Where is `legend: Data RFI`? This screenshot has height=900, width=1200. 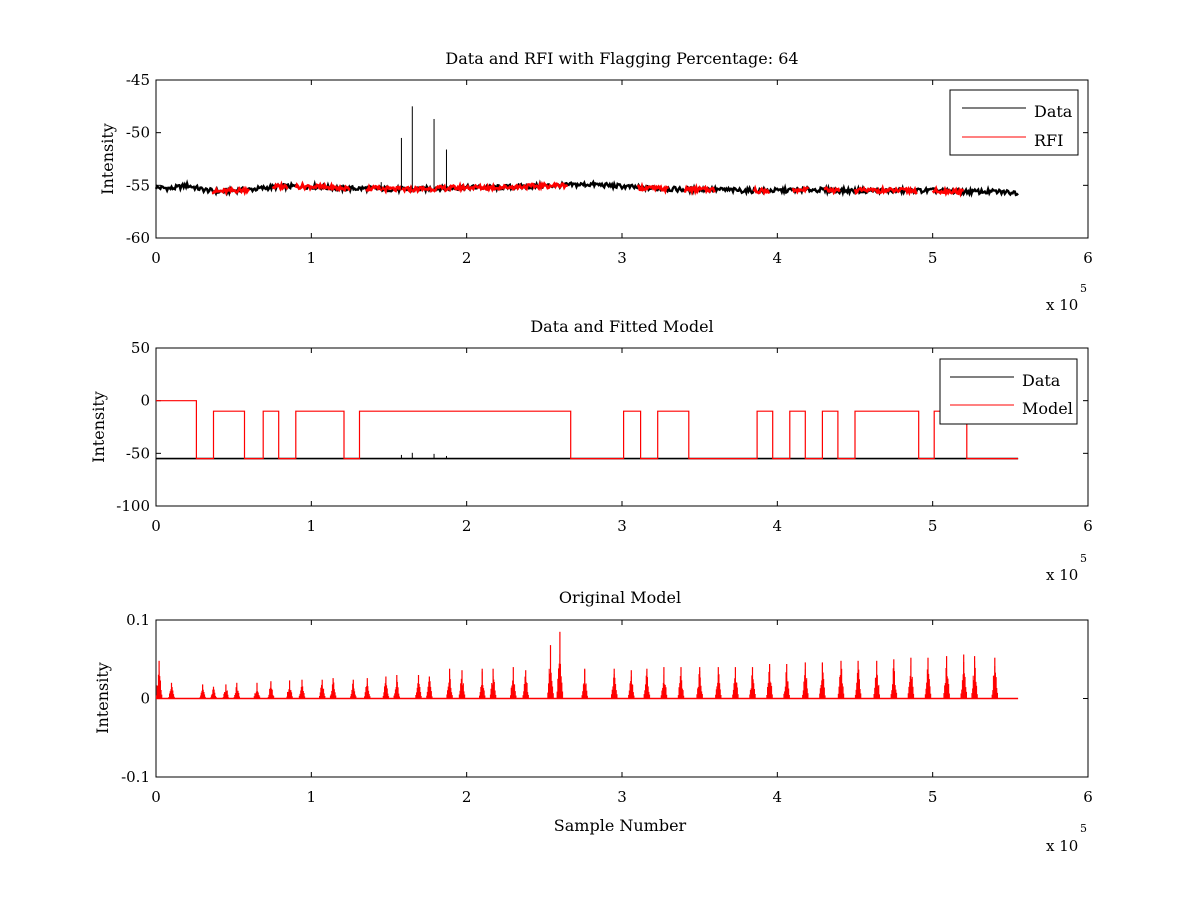 legend: Data RFI is located at coordinates (1014, 122).